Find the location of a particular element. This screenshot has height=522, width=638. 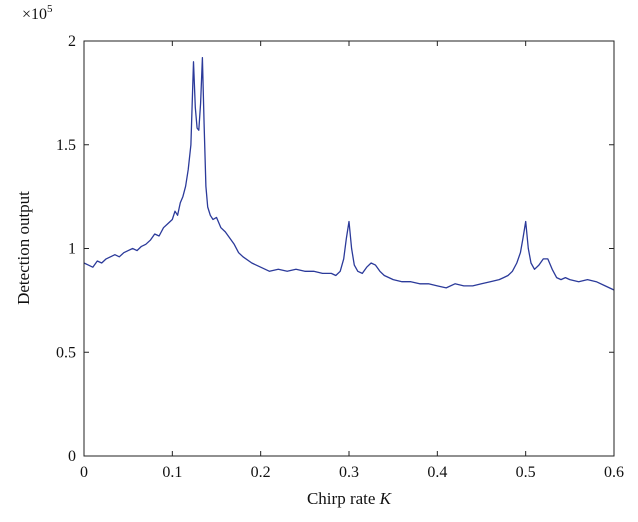

x-tick-label: 0.5 is located at coordinates (526, 472).